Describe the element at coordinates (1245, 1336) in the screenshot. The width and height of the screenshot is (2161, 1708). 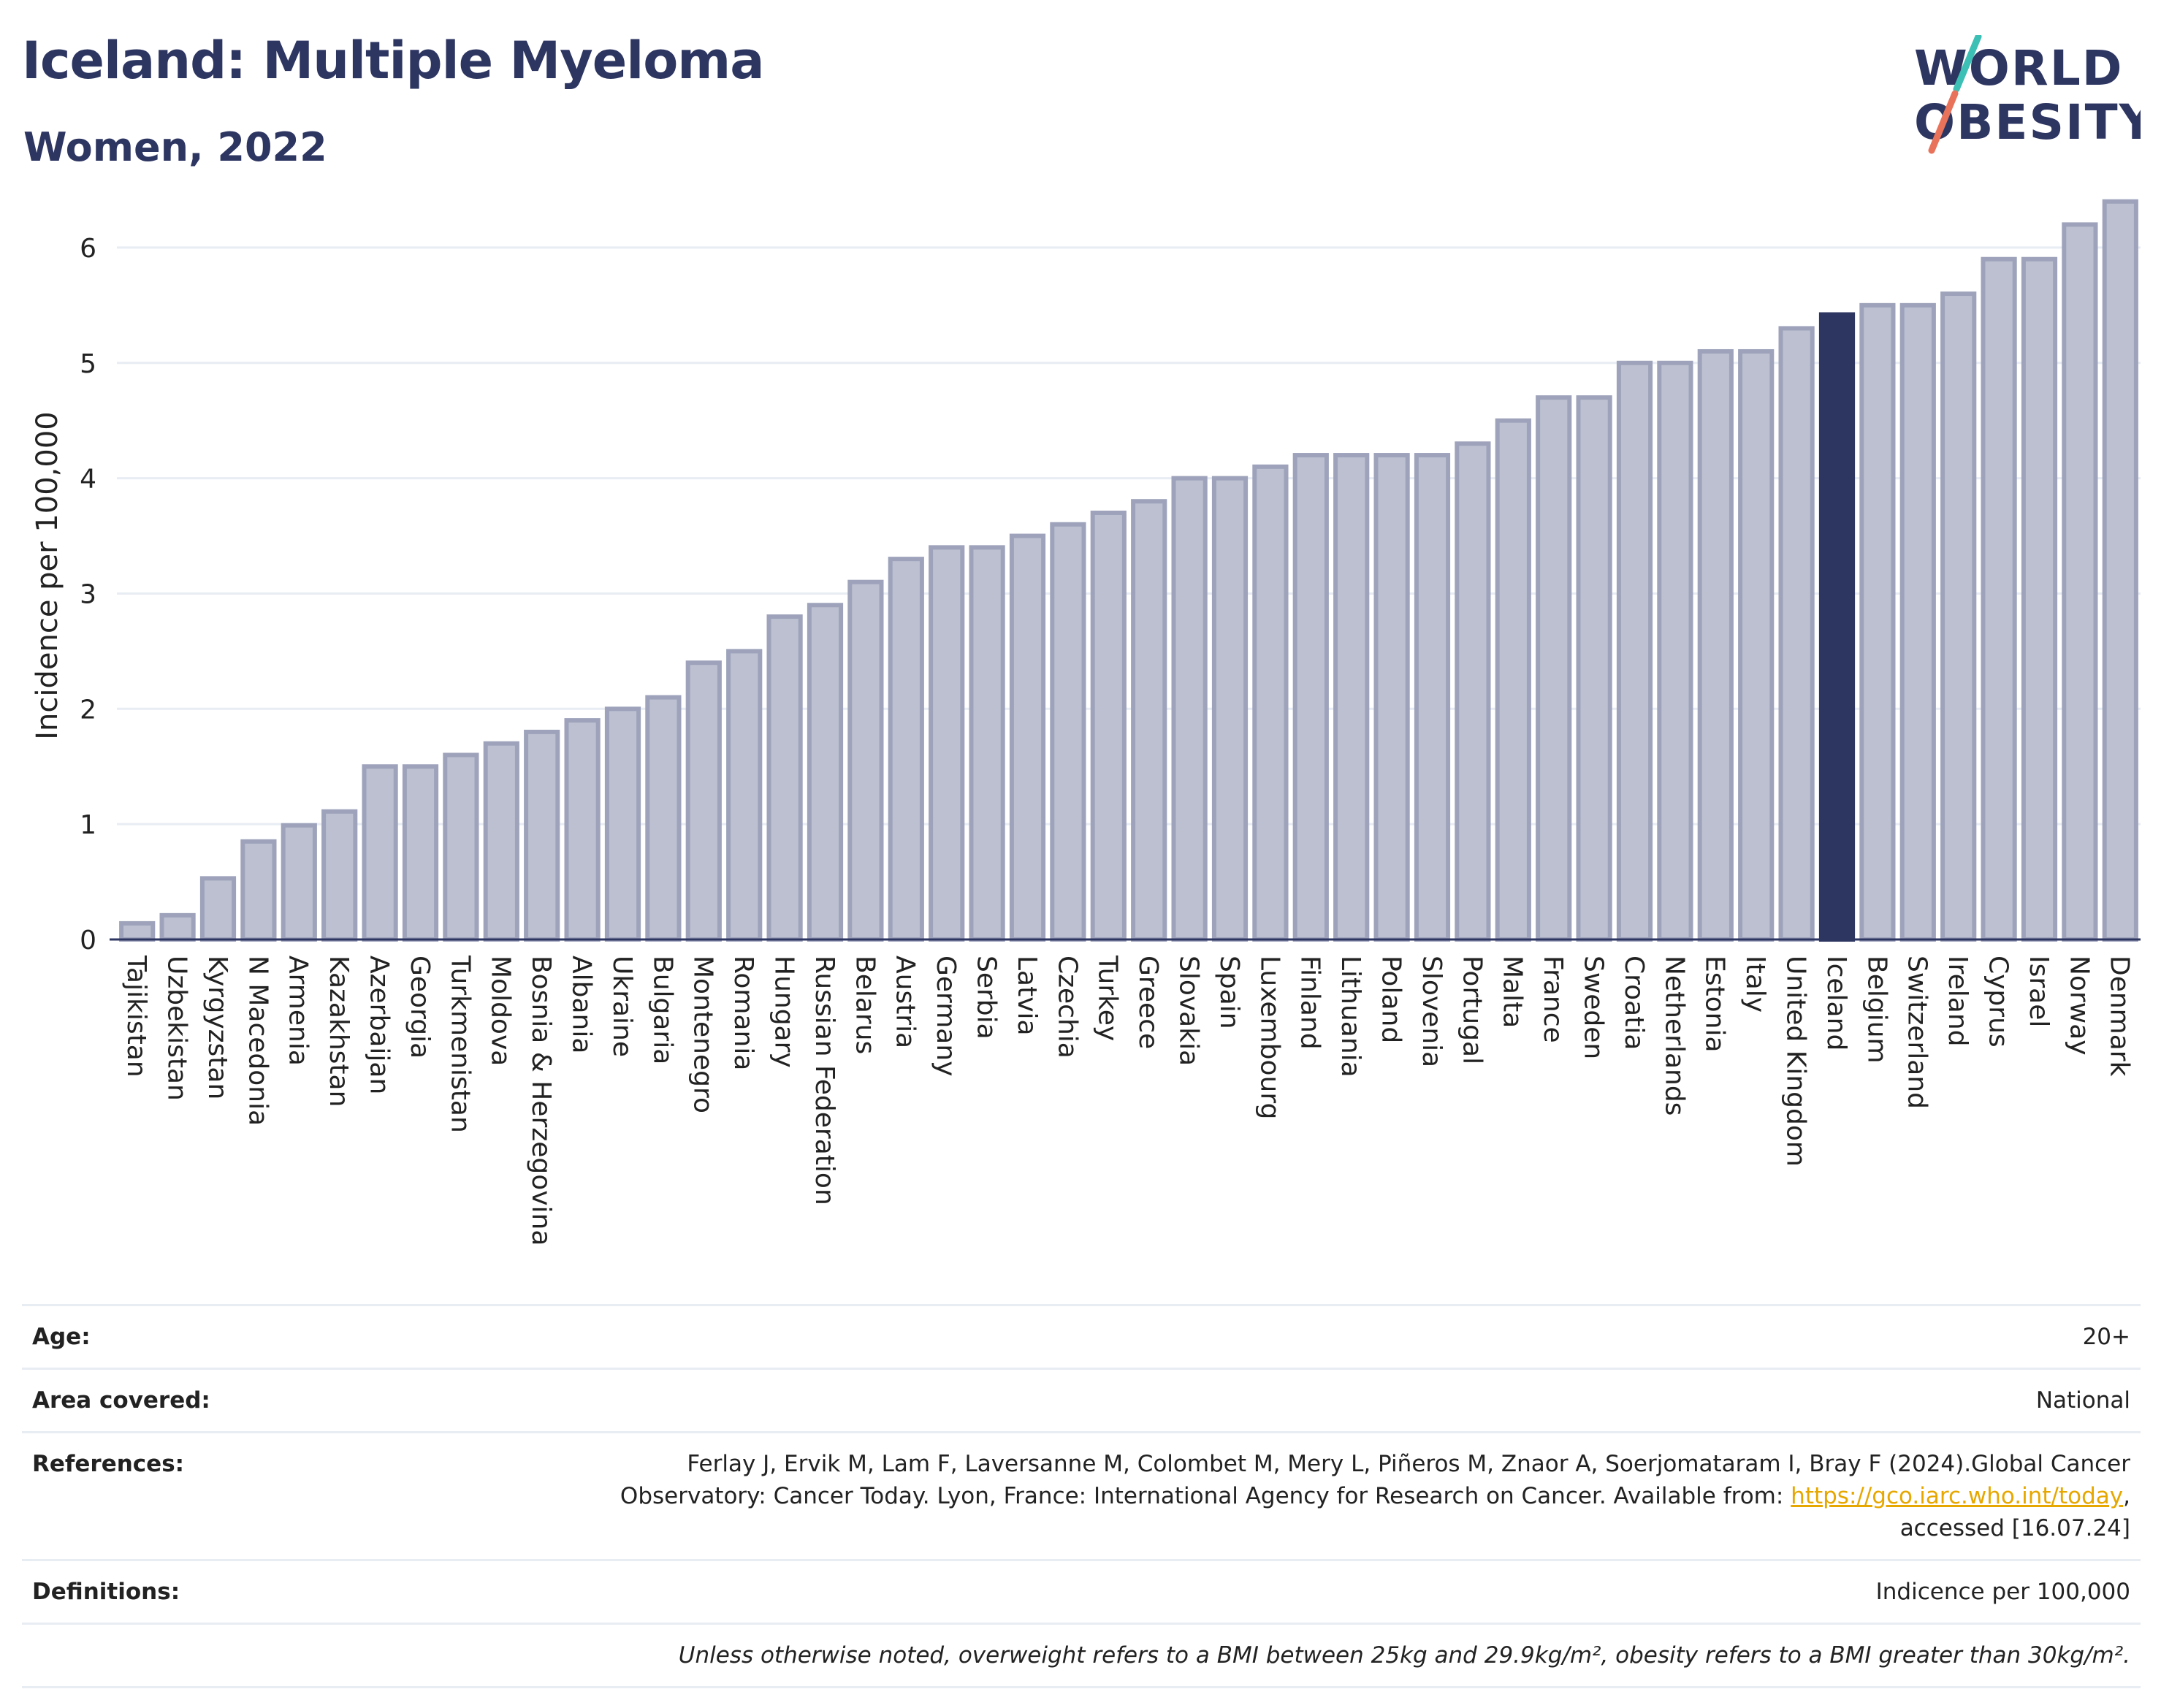
I see `age-value: 20+` at that location.